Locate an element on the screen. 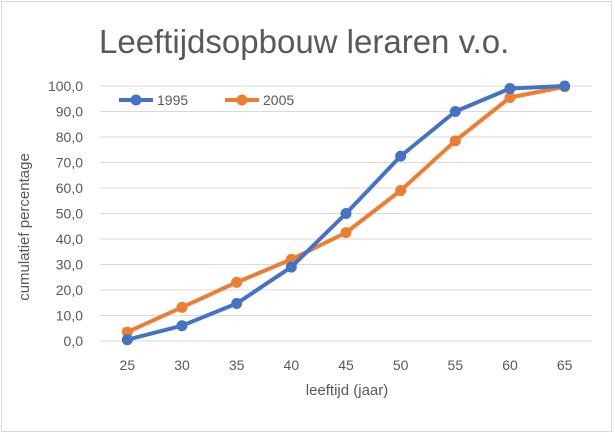 The image size is (615, 435). legend: 1995 2005 is located at coordinates (206, 100).